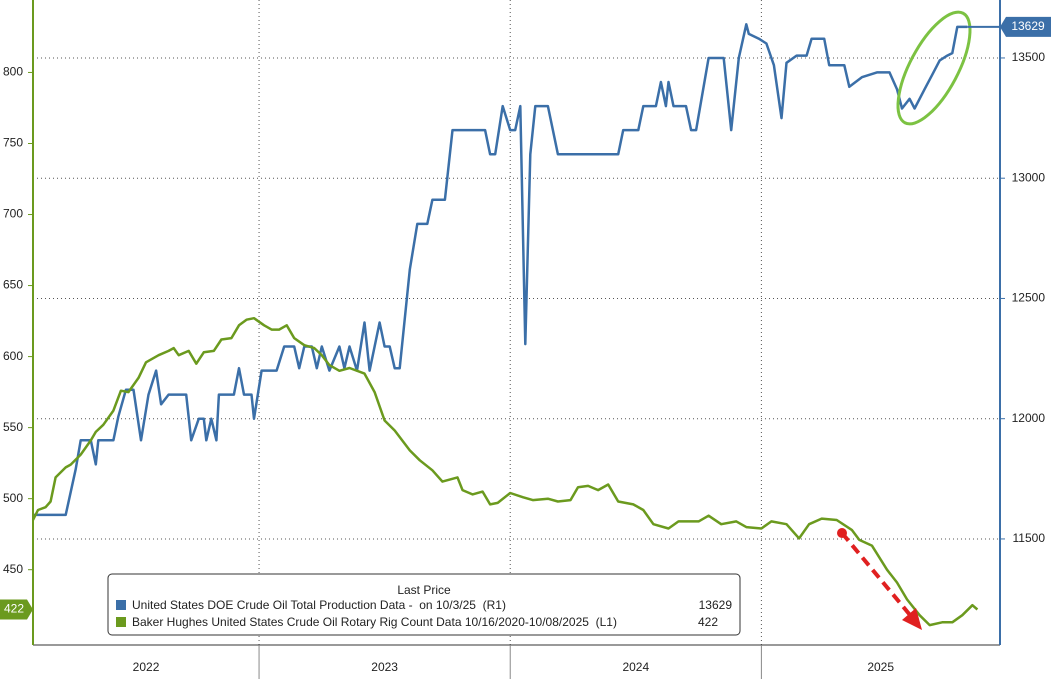 The image size is (1051, 679). What do you see at coordinates (13, 285) in the screenshot?
I see `y-tick-label: 650` at bounding box center [13, 285].